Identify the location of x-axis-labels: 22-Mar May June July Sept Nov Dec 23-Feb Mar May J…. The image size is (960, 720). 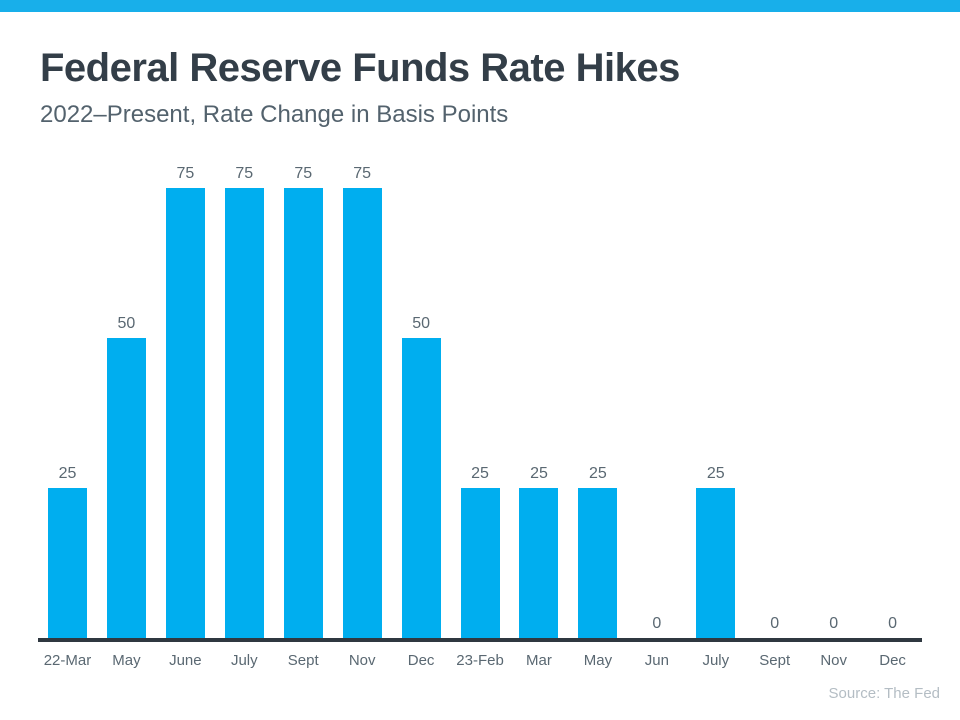
(480, 661).